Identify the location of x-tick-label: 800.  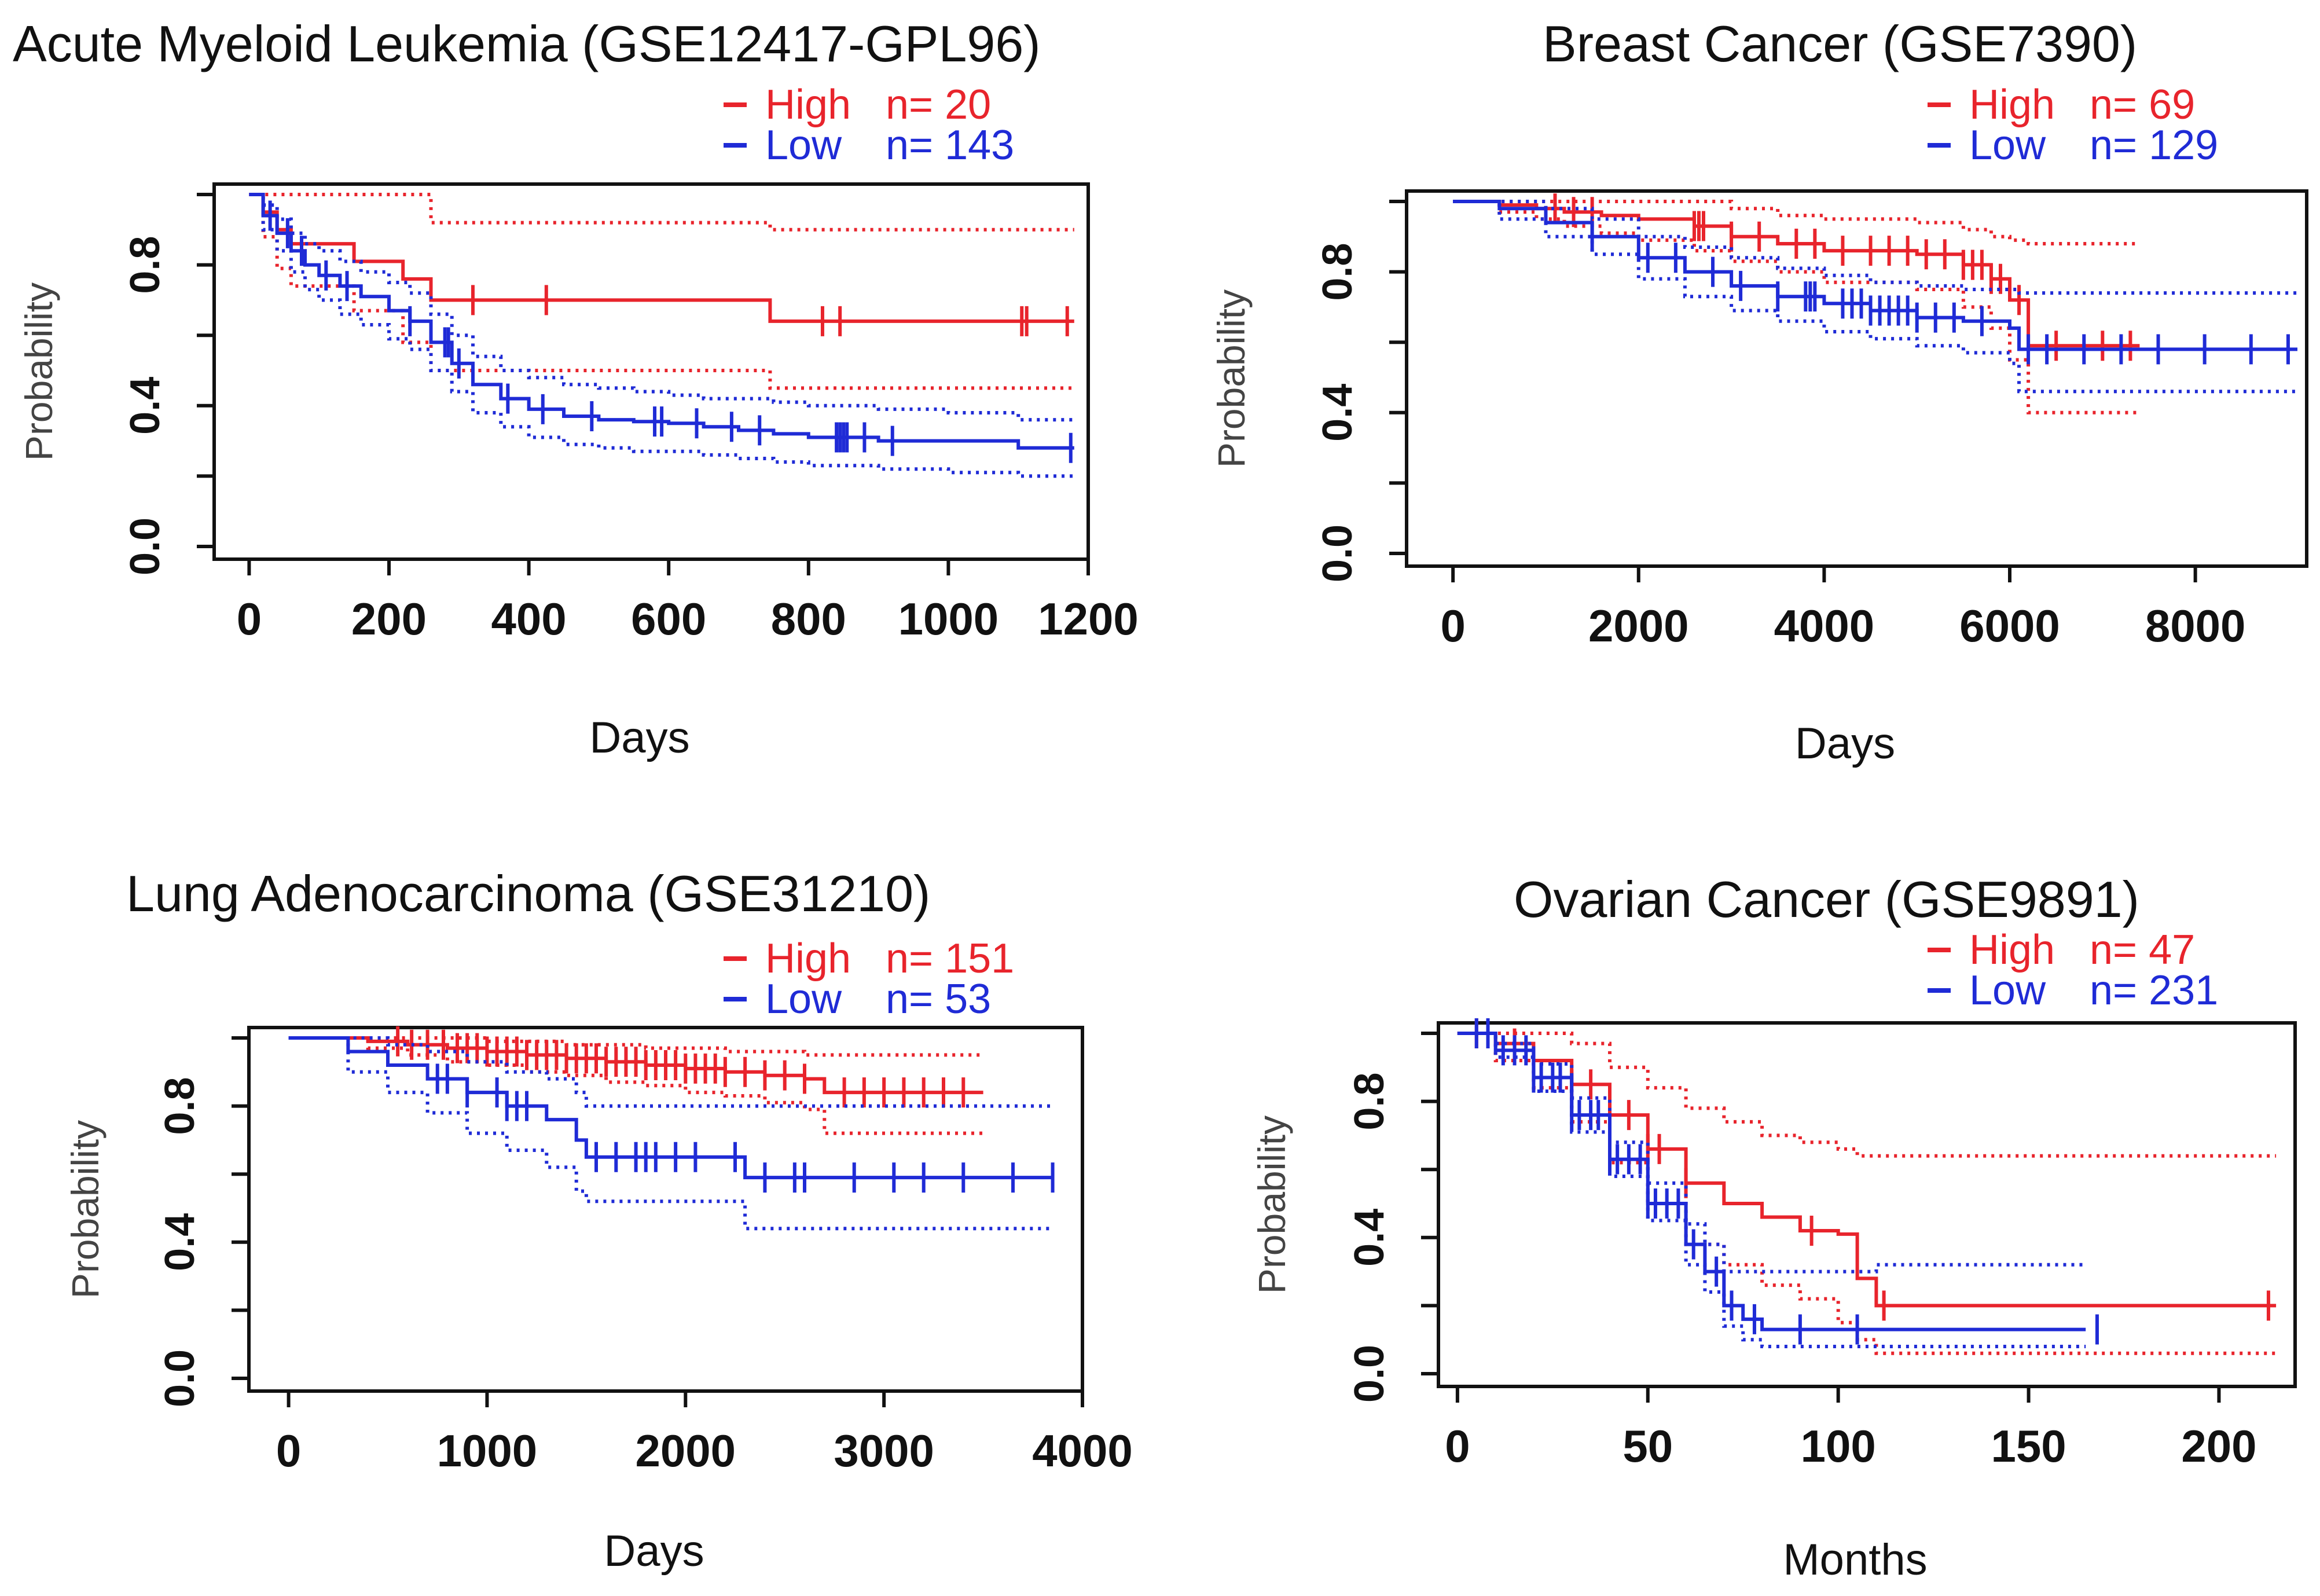
(808, 618).